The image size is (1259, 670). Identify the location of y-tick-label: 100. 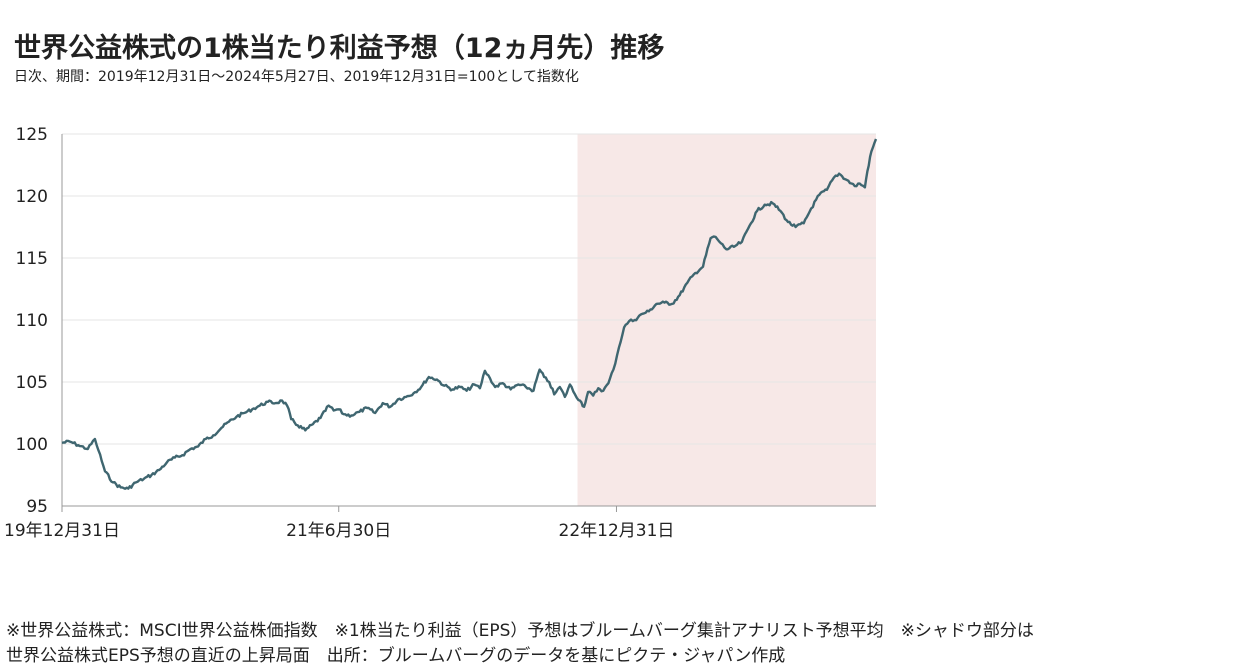
(32, 445).